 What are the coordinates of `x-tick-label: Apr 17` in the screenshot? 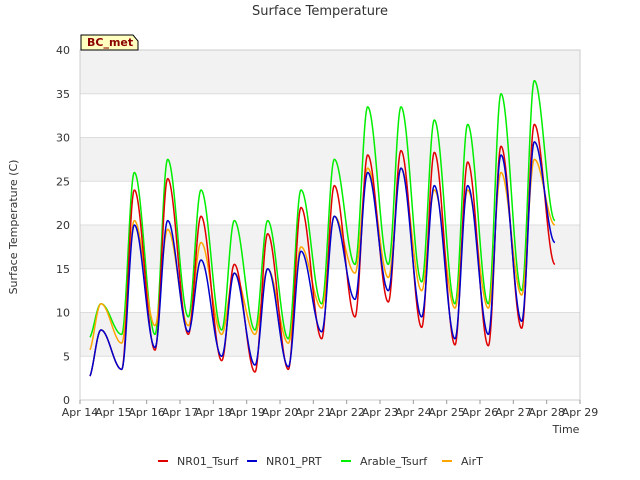 It's located at (180, 412).